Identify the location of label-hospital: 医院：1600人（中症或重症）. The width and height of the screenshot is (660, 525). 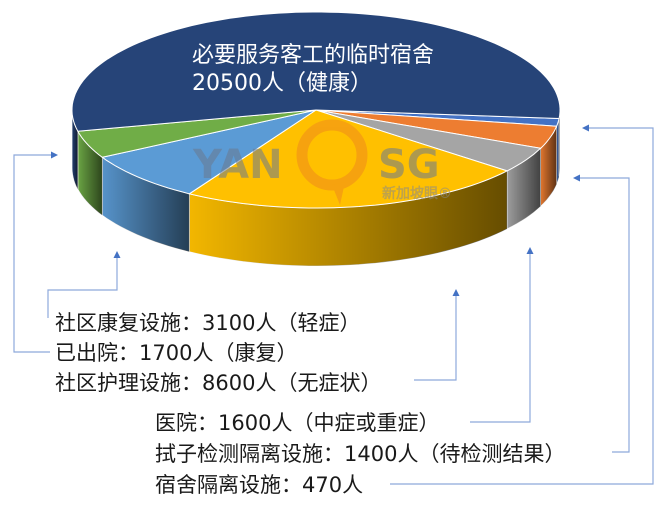
(297, 423).